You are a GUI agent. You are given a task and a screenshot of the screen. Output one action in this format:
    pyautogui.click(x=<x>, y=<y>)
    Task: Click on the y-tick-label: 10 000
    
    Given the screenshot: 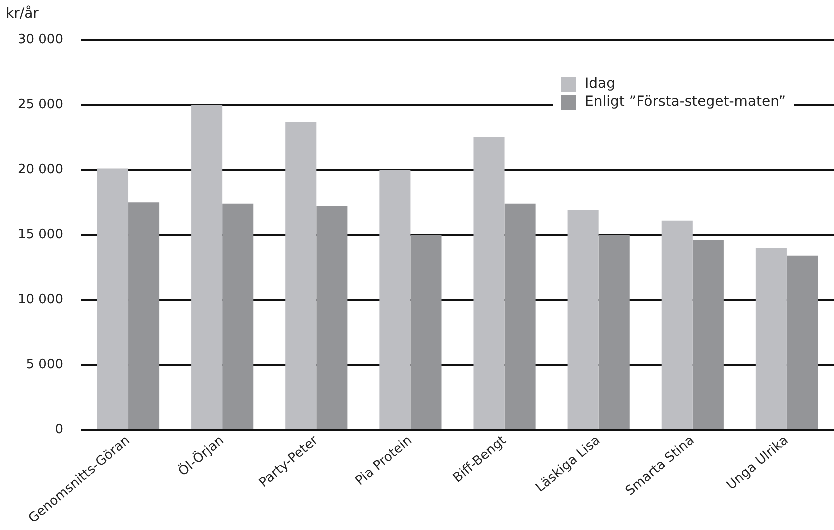 What is the action you would take?
    pyautogui.click(x=41, y=300)
    